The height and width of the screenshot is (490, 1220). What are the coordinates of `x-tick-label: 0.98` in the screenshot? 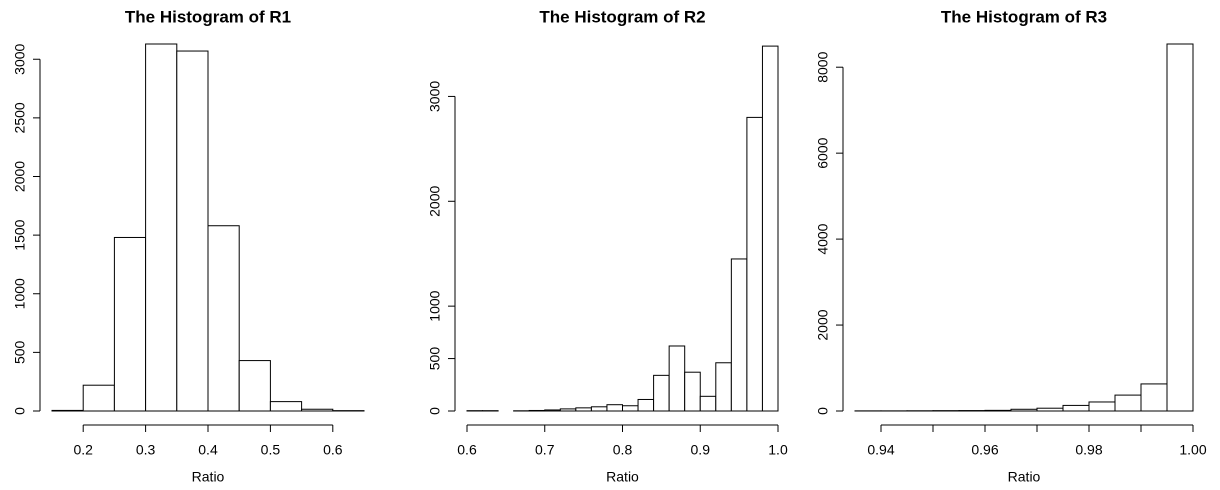 It's located at (1088, 450).